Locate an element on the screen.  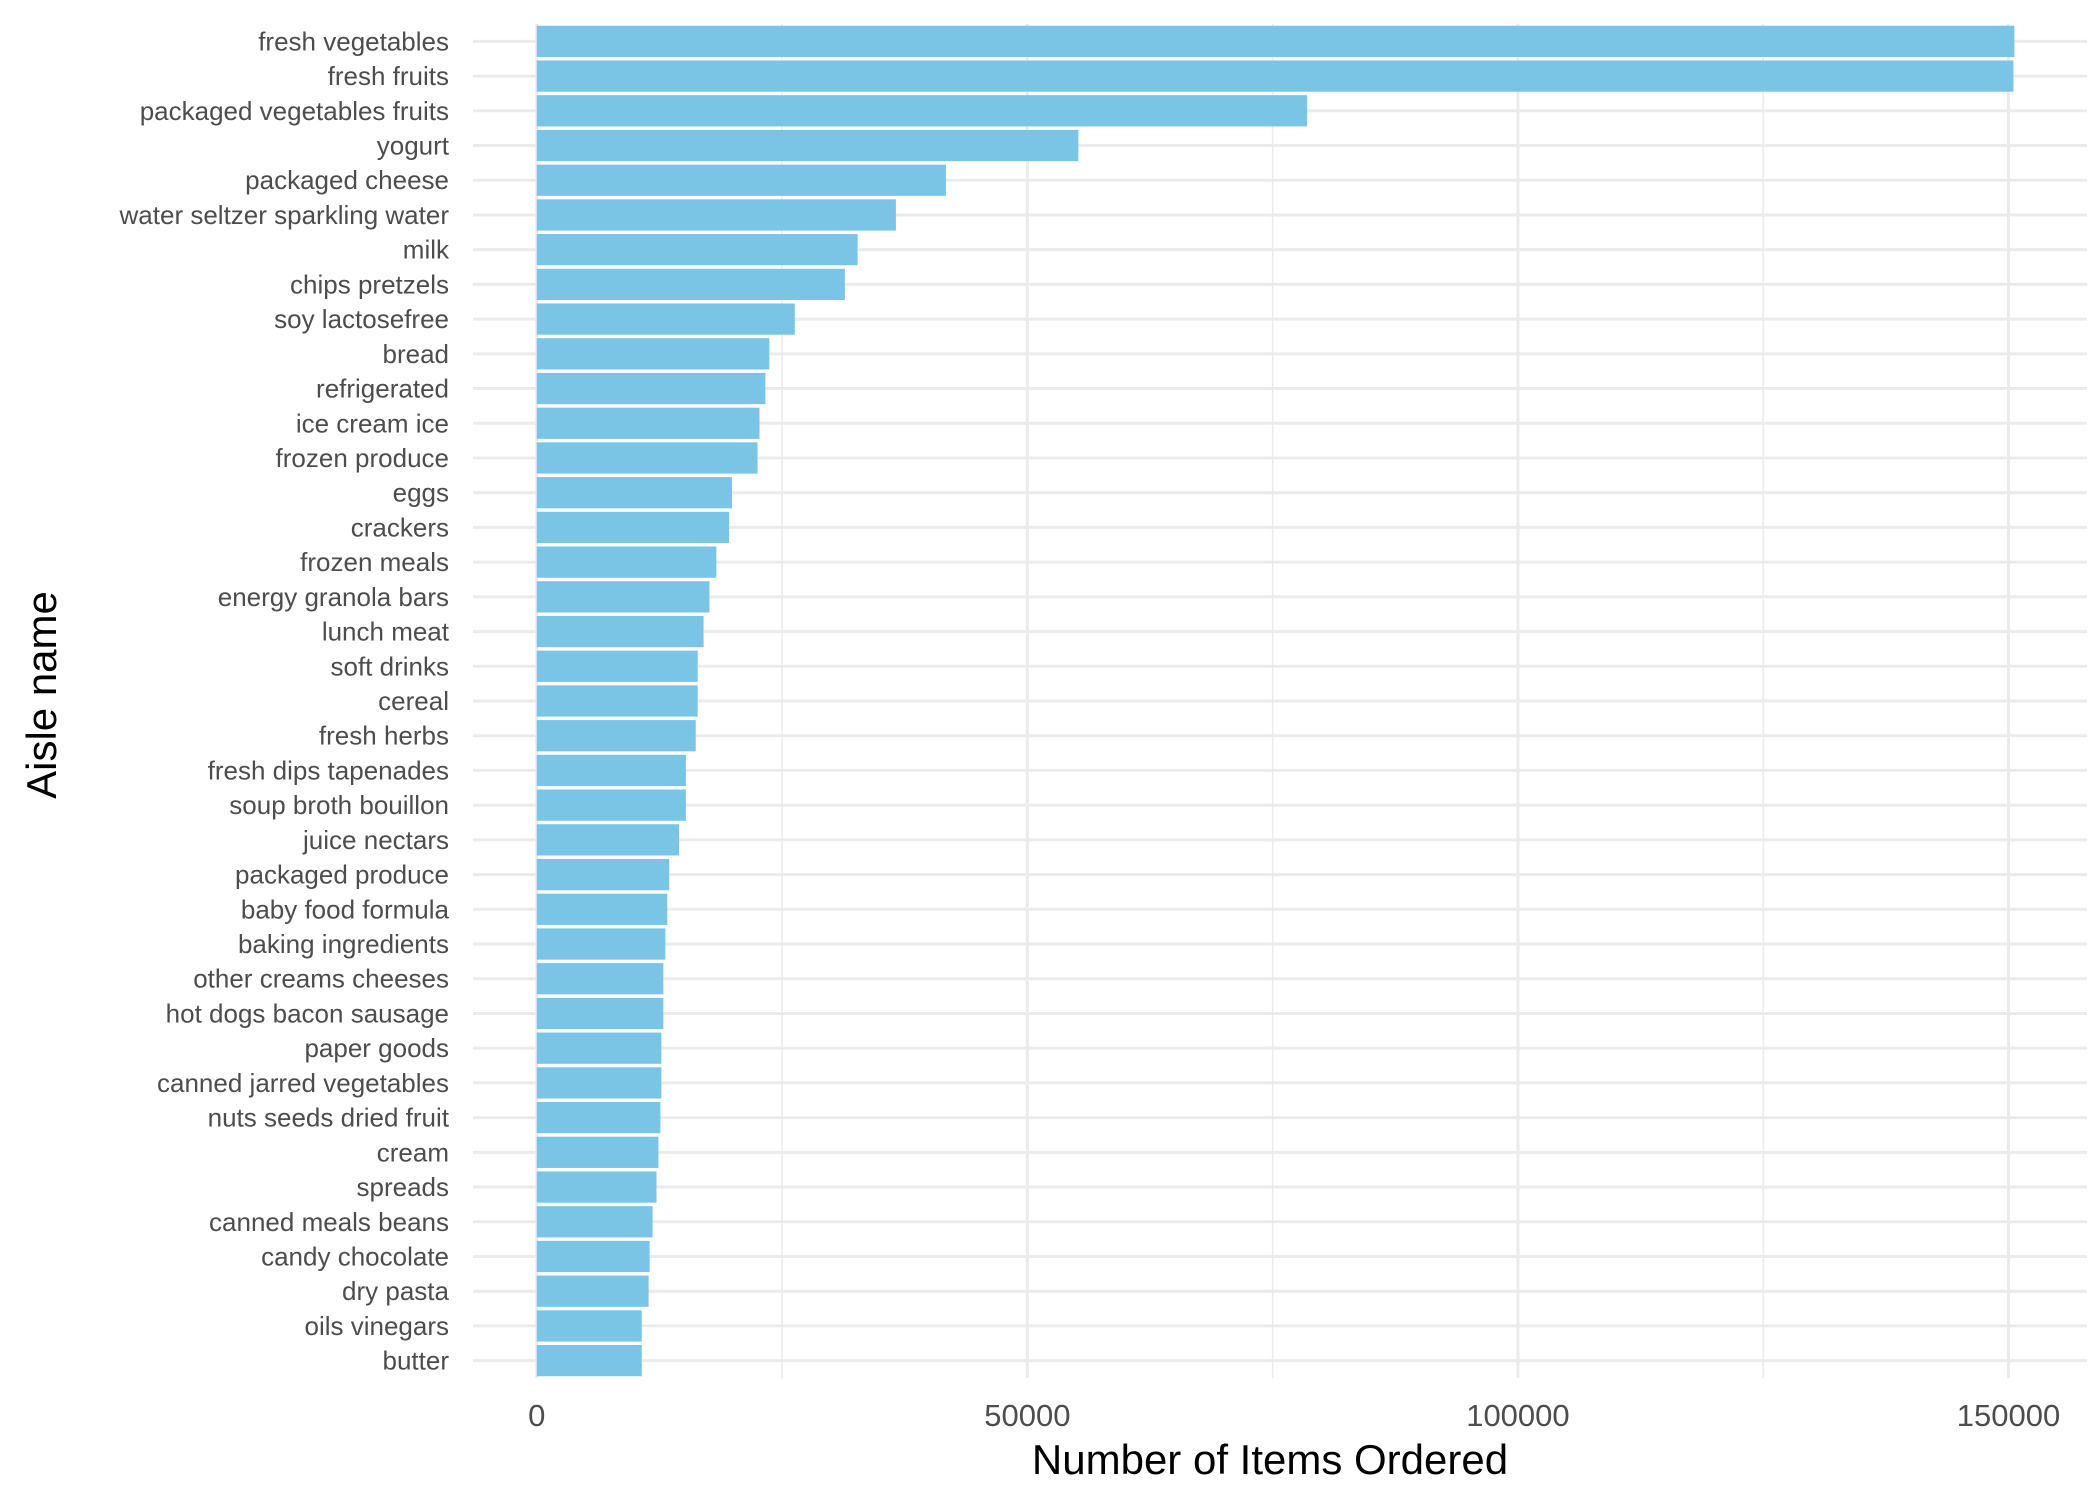
category-label: refrigerated is located at coordinates (382, 389).